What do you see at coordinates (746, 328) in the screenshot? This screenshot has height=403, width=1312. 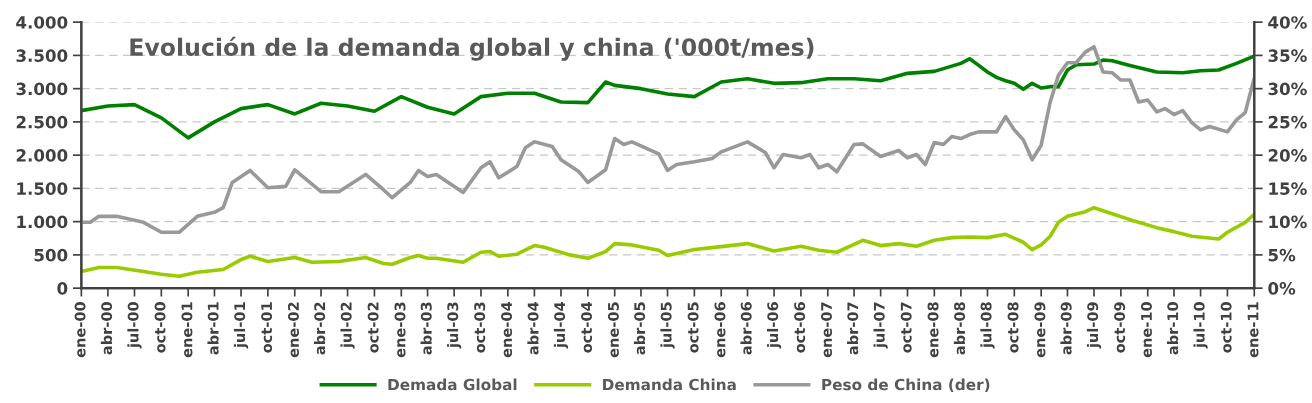 I see `x-tick-label: abr-06` at bounding box center [746, 328].